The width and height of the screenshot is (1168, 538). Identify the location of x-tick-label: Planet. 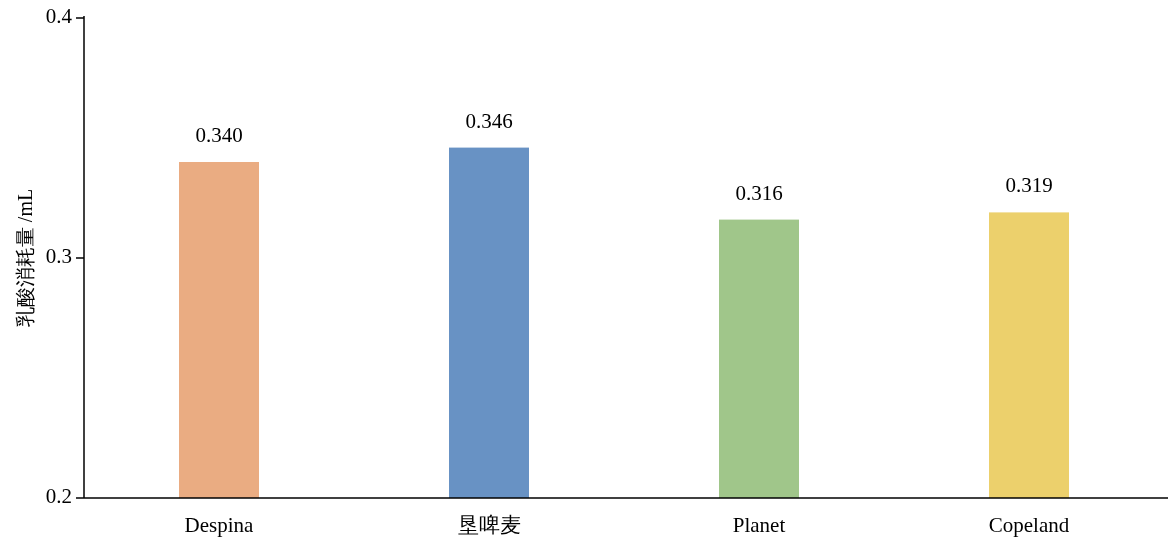
(759, 525).